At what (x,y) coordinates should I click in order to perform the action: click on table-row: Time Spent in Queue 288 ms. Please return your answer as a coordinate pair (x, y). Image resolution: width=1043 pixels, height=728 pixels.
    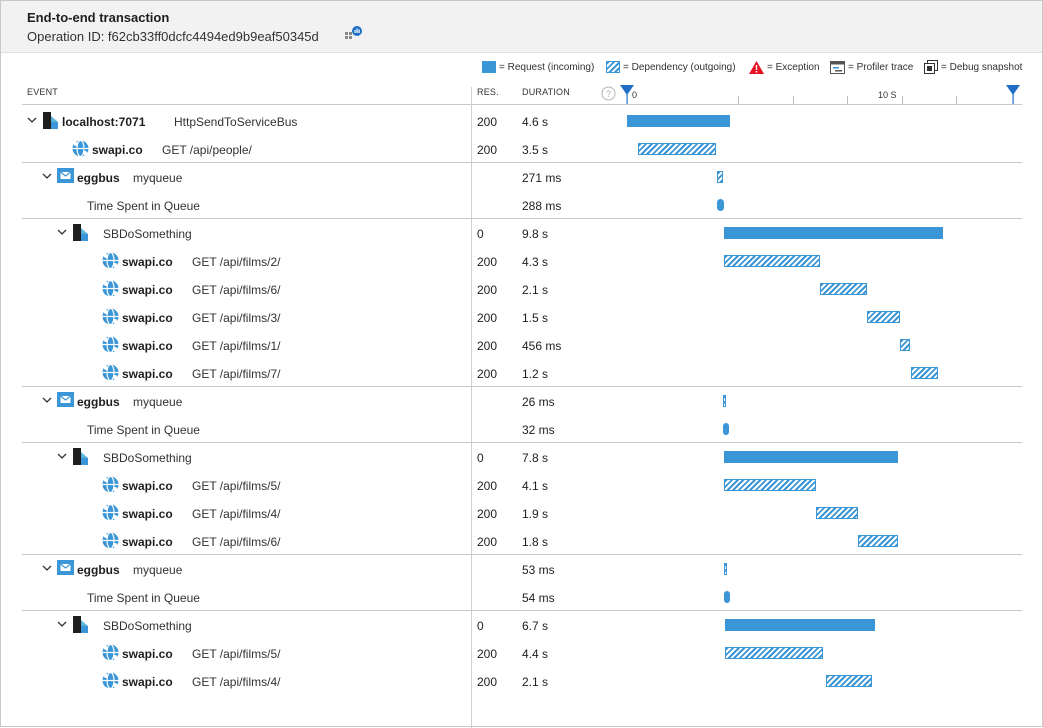
    Looking at the image, I should click on (521, 205).